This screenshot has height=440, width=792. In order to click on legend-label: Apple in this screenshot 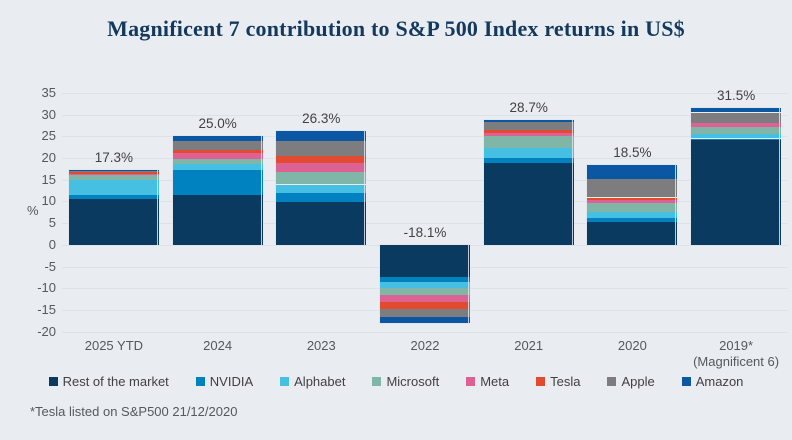, I will do `click(638, 381)`.